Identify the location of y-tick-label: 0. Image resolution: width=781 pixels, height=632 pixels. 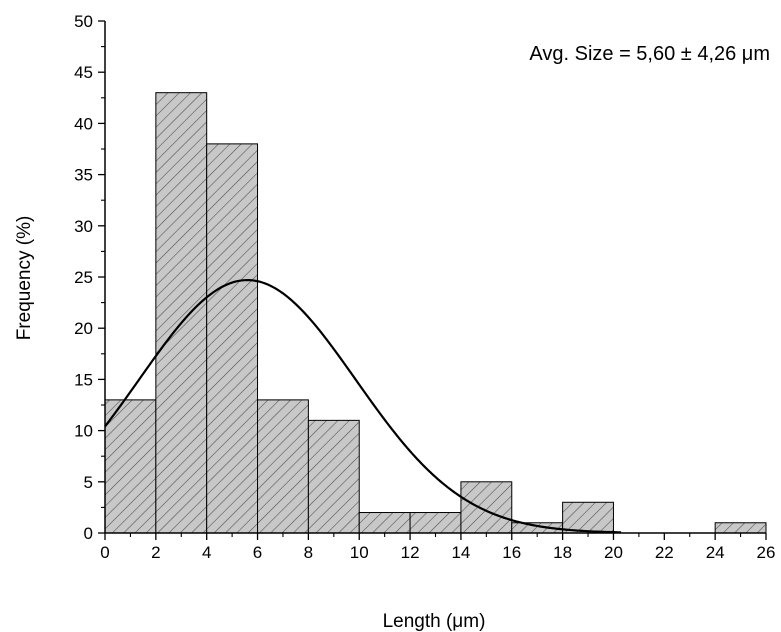
(88, 533).